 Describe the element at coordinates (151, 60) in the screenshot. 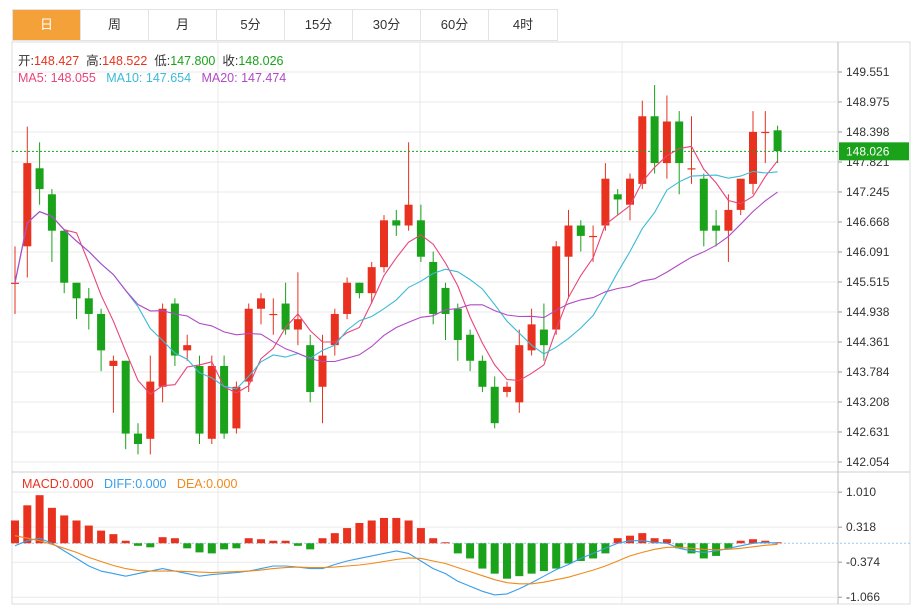

I see `ohlc-info: 开:148.427 高:148.522 低:147.800 收:148.026` at that location.